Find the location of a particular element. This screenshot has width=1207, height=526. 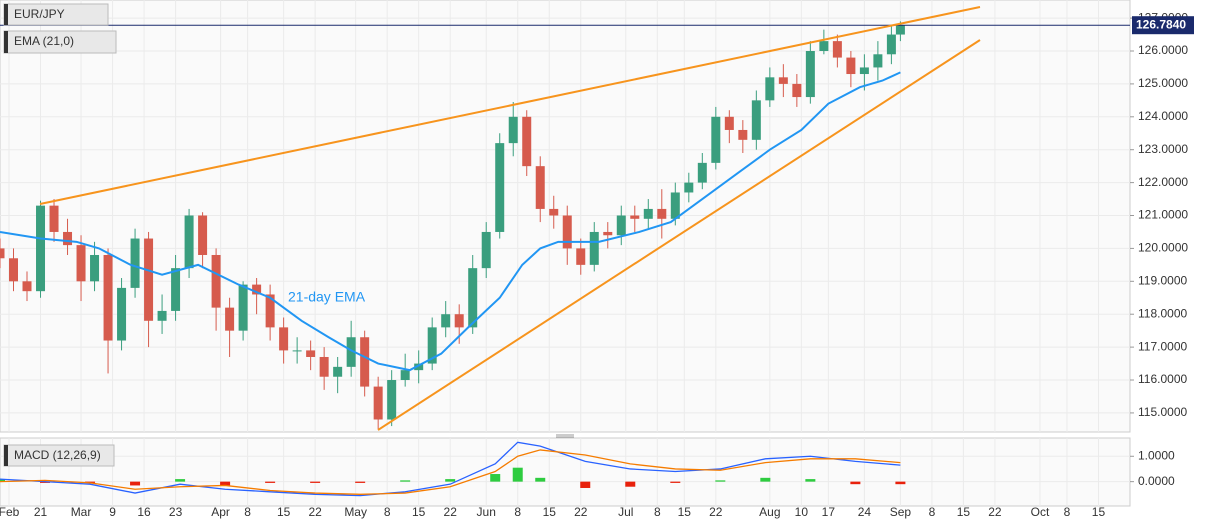

y-tick-label: 122.0000 is located at coordinates (1163, 182).